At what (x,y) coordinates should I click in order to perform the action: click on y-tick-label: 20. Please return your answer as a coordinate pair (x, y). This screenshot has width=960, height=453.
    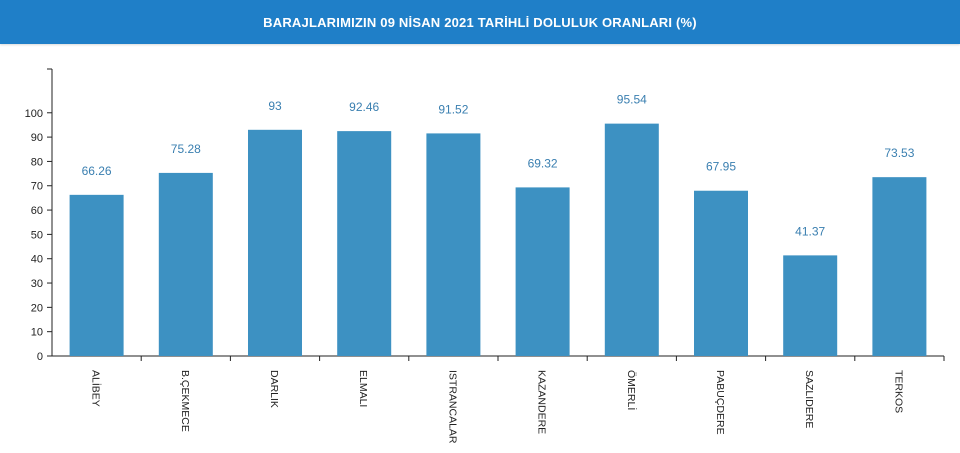
    Looking at the image, I should click on (37, 308).